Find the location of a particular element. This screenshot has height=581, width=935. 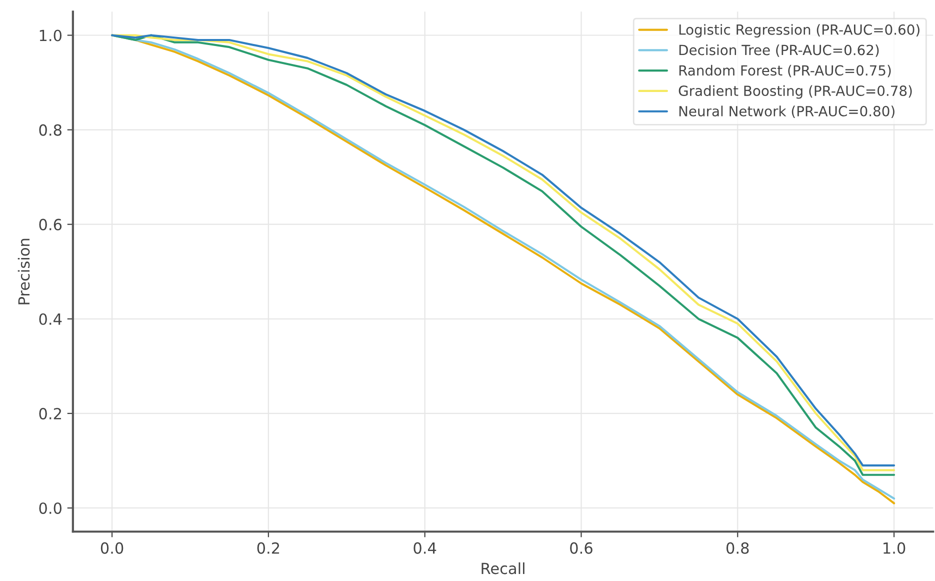

legend-label: Gradient Boosting (PR-AUC=0.78) is located at coordinates (795, 92).